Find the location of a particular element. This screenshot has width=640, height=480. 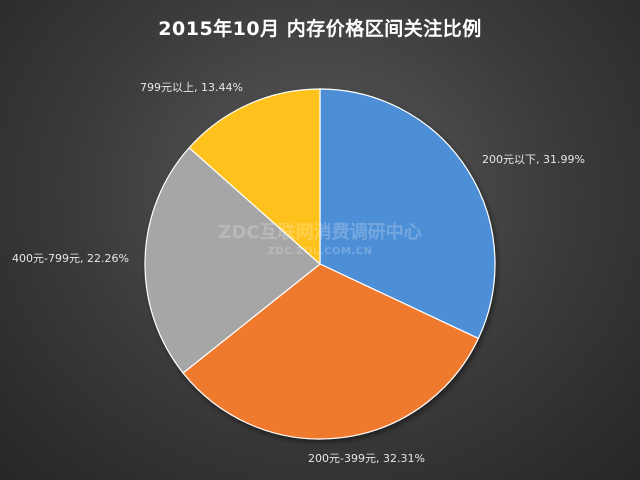

slice-label: 400元-799元, 22.26% is located at coordinates (70, 258).